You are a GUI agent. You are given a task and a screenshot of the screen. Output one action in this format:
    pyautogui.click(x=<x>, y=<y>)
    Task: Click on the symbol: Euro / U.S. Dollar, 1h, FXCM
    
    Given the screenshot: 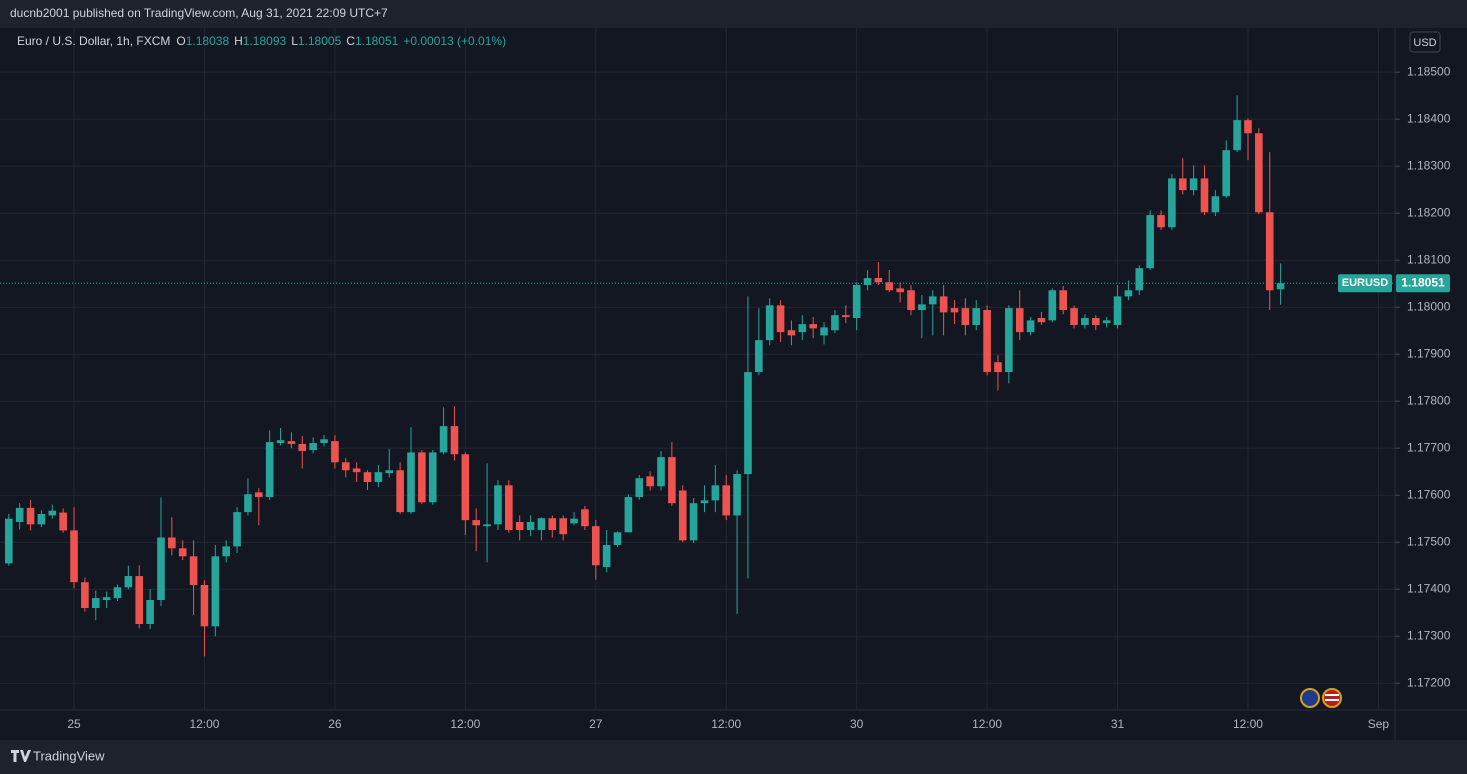 What is the action you would take?
    pyautogui.click(x=93, y=41)
    